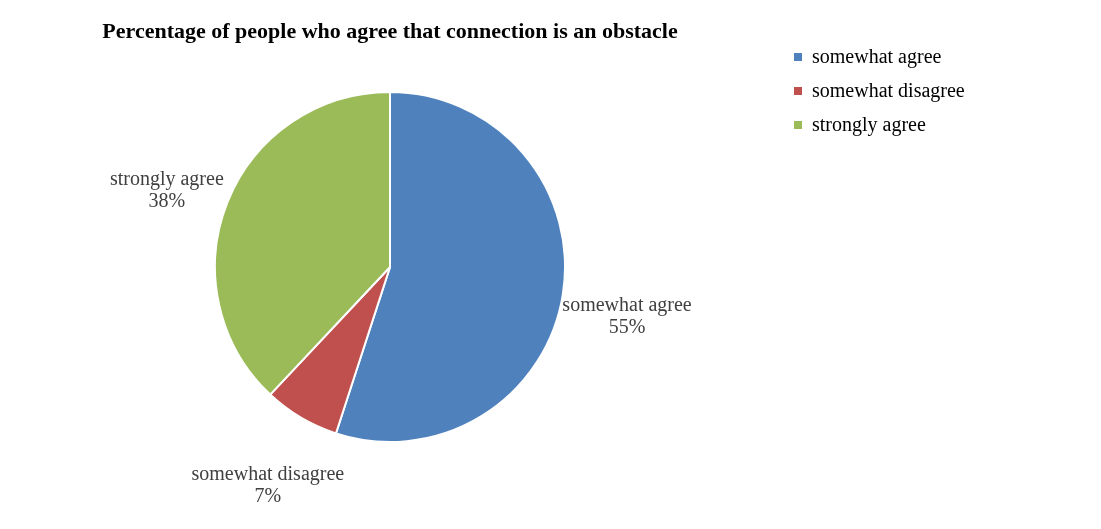 The image size is (1101, 529). I want to click on slice-label: strongly agree, so click(166, 178).